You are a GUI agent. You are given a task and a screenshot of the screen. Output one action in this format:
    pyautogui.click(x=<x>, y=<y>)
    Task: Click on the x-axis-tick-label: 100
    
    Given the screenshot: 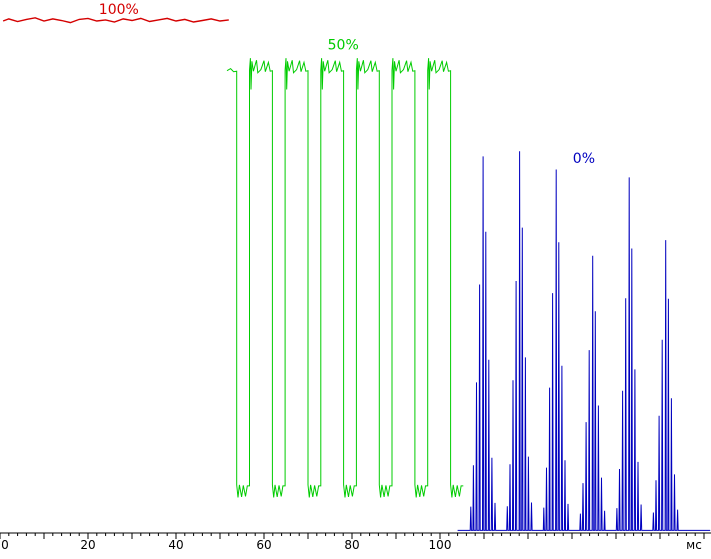 What is the action you would take?
    pyautogui.click(x=440, y=545)
    